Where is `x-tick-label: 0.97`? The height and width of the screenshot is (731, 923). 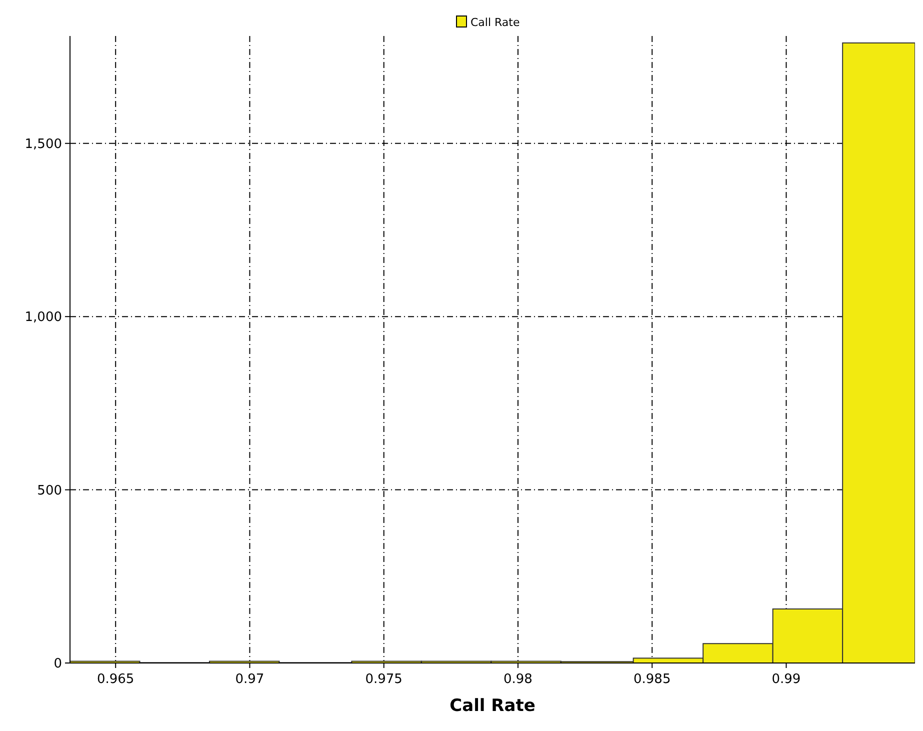
x-tick-label: 0.97 is located at coordinates (249, 679).